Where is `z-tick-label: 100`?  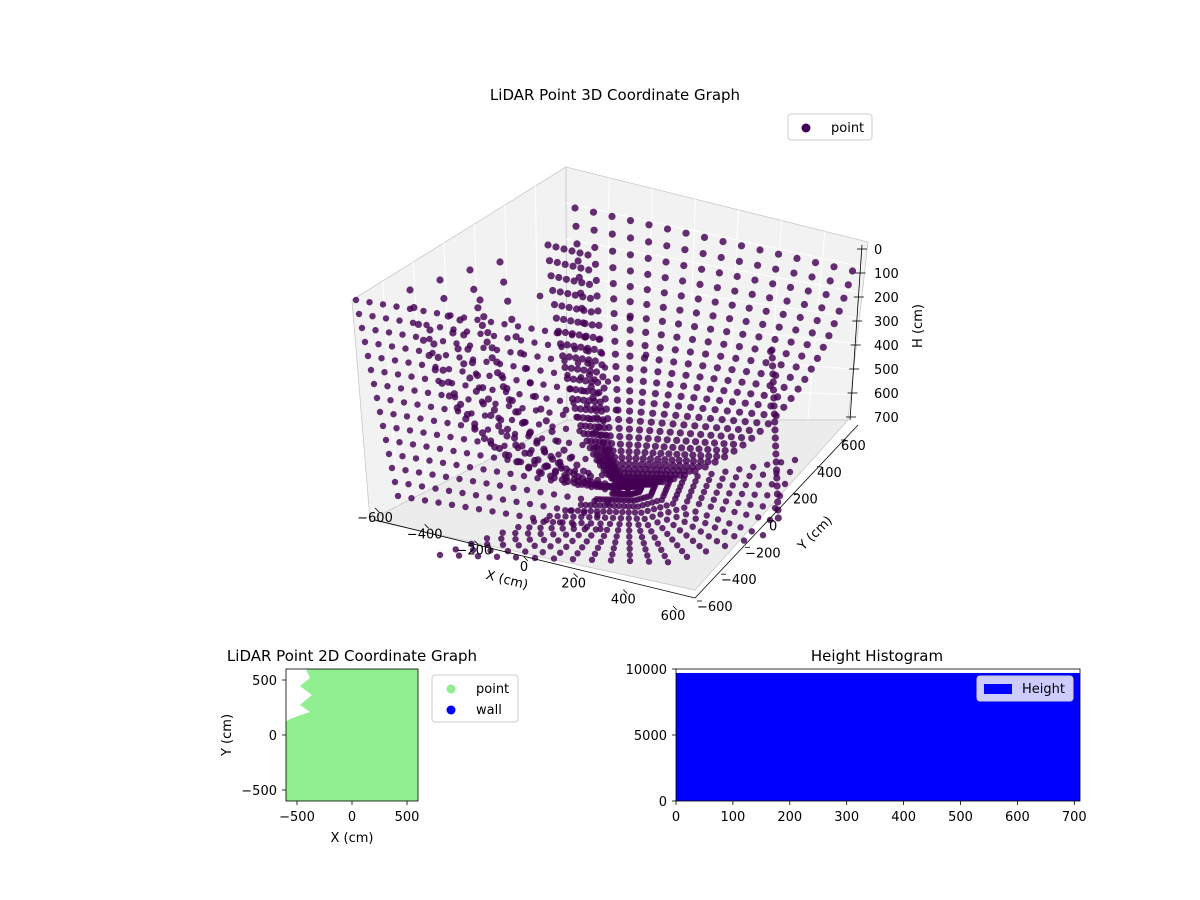 z-tick-label: 100 is located at coordinates (886, 274).